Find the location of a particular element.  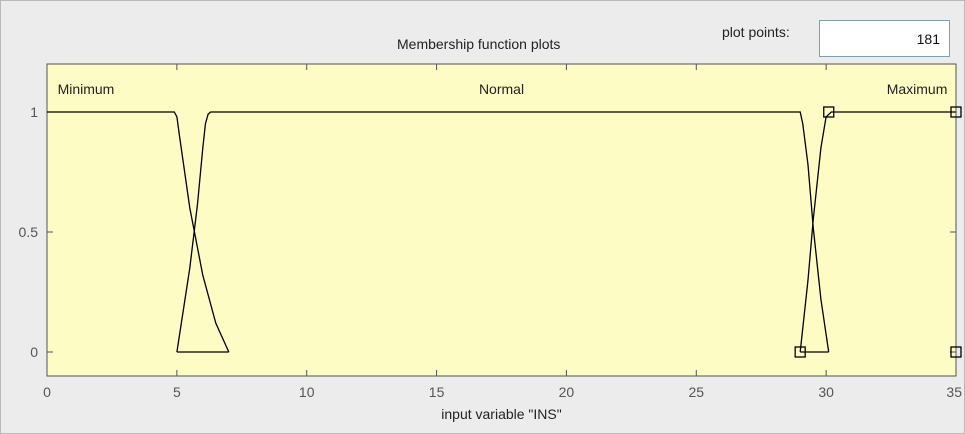

x-axis-label: input variable "INS" is located at coordinates (501, 414).